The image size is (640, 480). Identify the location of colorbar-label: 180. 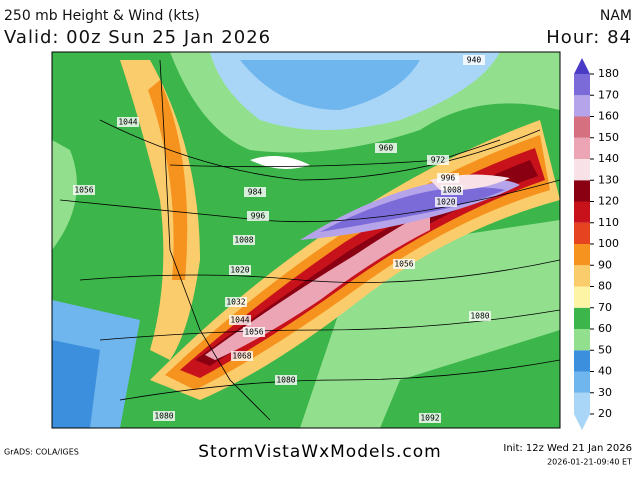
(608, 73).